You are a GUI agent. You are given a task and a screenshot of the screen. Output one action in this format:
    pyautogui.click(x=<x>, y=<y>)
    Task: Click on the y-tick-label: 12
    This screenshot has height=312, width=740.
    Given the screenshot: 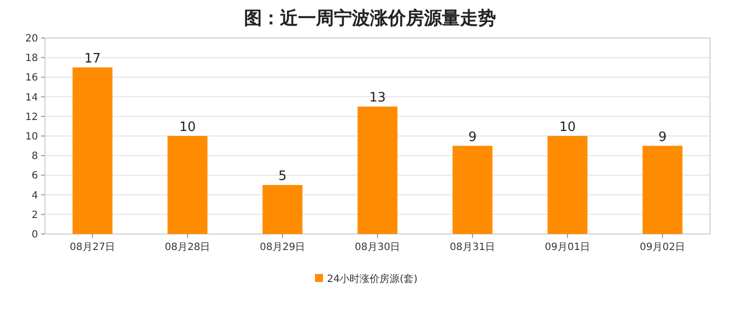 What is the action you would take?
    pyautogui.click(x=31, y=117)
    